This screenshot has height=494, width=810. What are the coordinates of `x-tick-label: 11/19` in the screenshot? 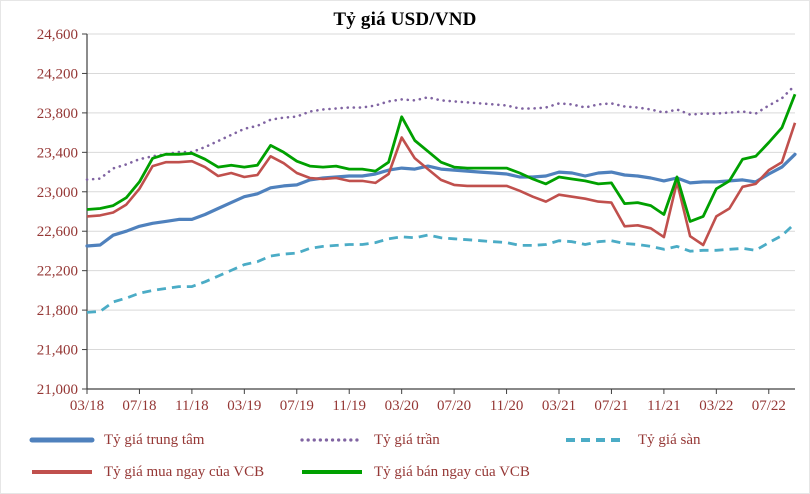 It's located at (349, 406).